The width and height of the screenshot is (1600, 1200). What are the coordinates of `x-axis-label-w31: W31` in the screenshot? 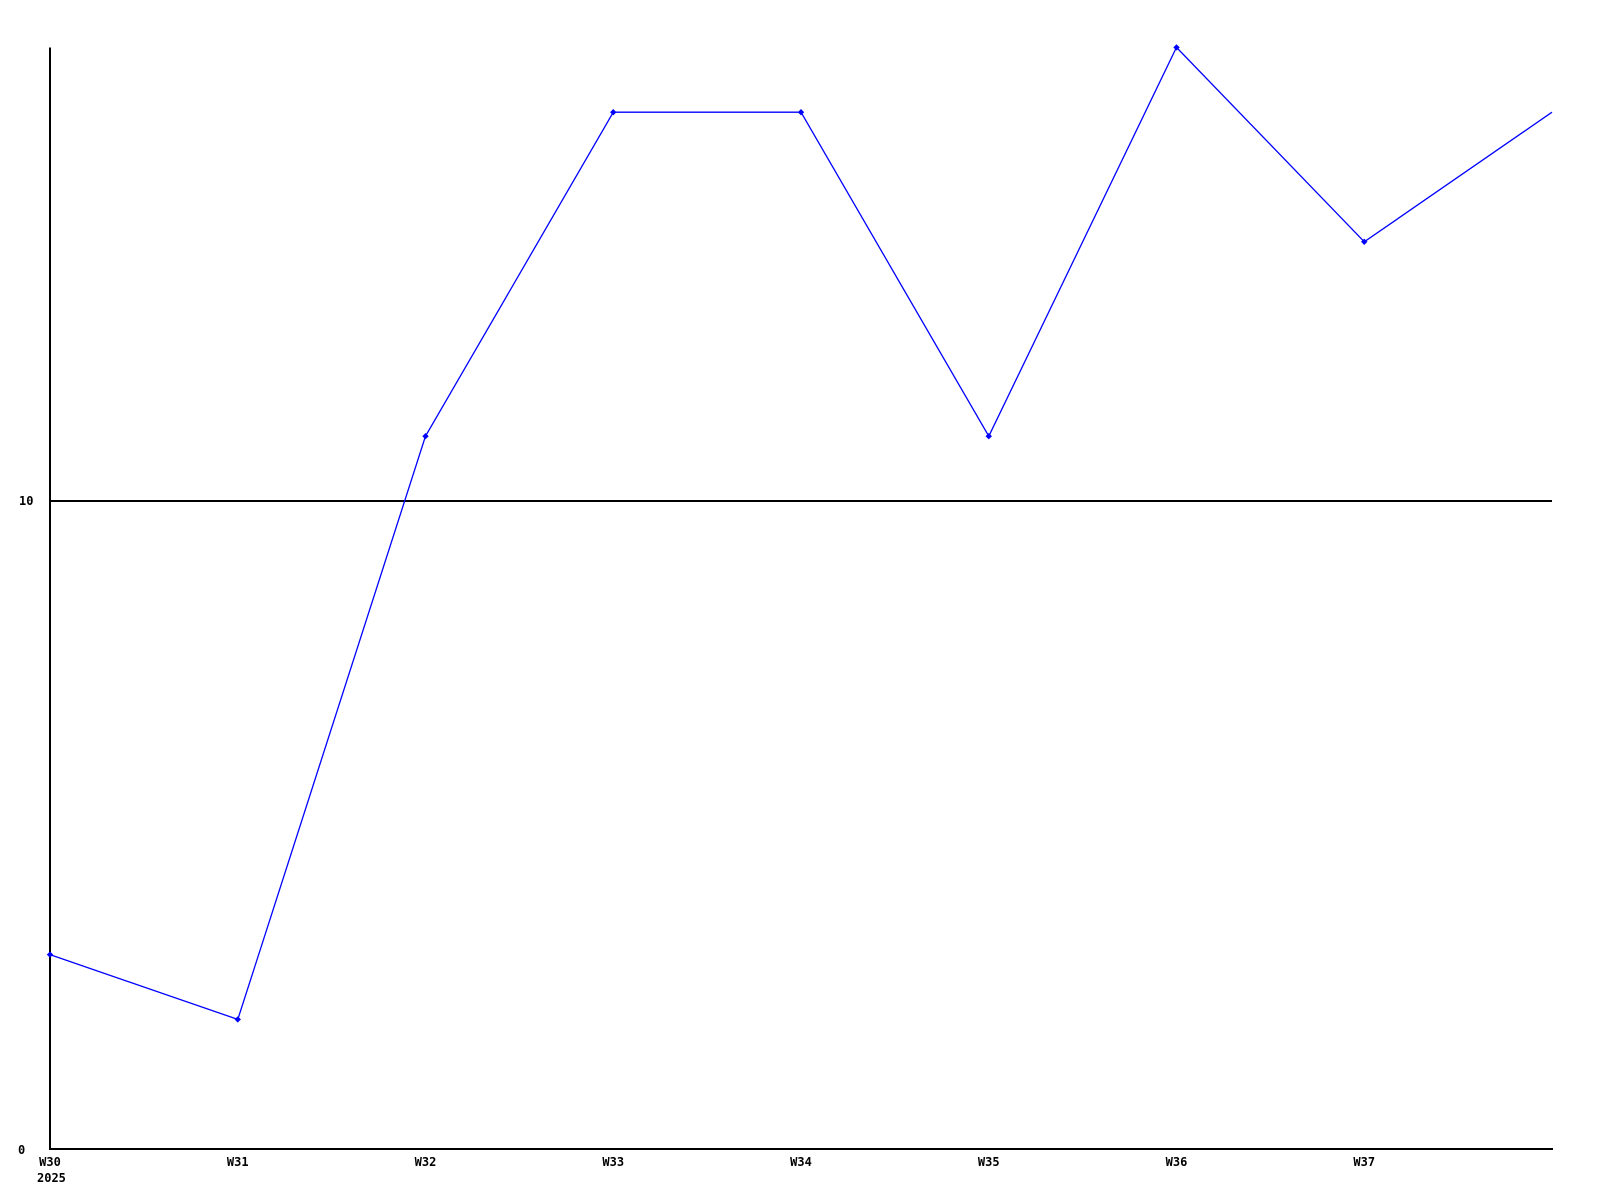 It's located at (237, 1162).